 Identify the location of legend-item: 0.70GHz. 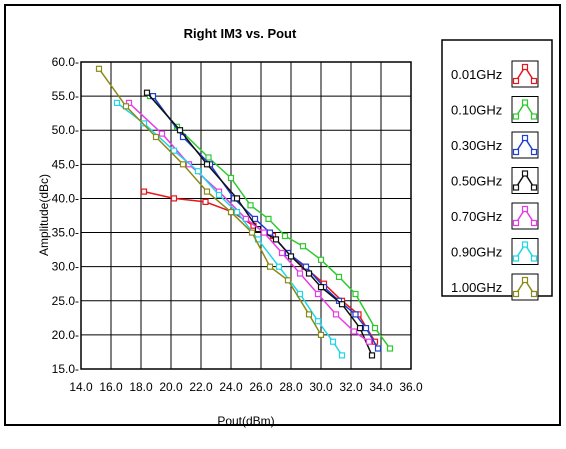
(495, 216).